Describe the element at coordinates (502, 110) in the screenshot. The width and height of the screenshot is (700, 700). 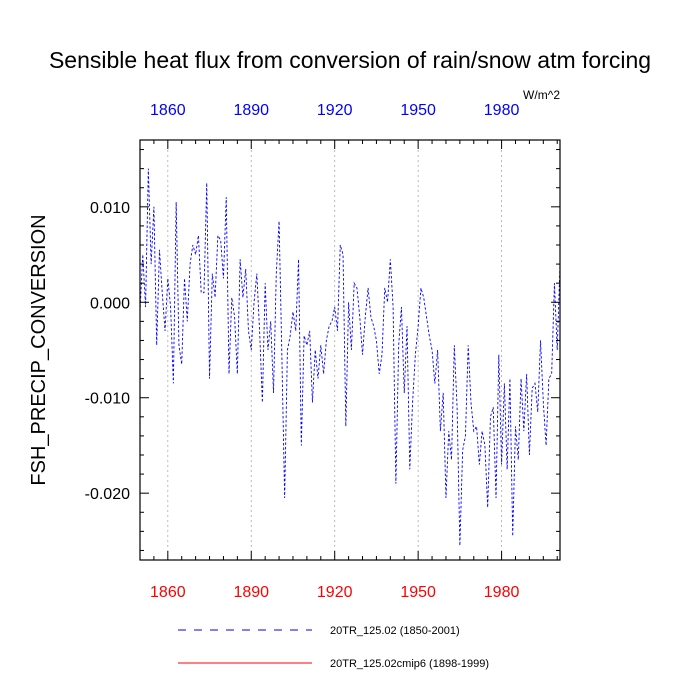
I see `x-tick-label-top: 1980` at that location.